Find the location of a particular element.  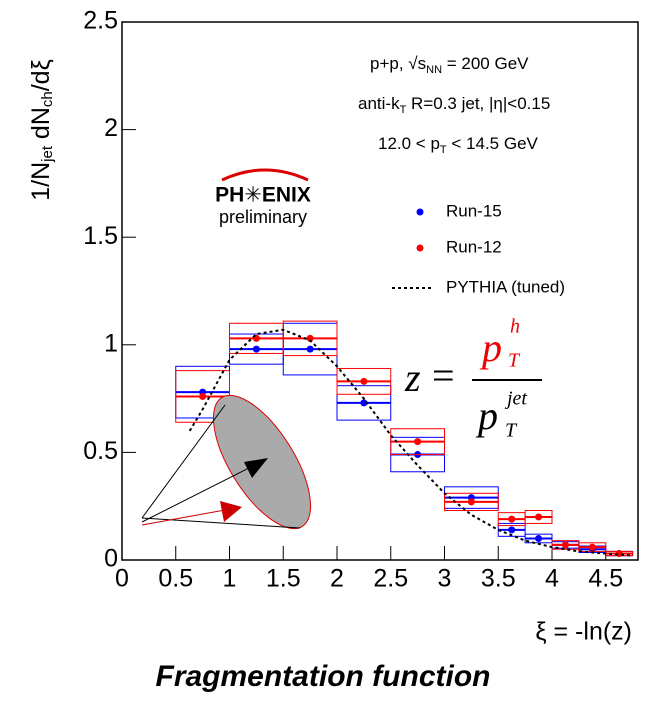

logo-arc is located at coordinates (265, 175).